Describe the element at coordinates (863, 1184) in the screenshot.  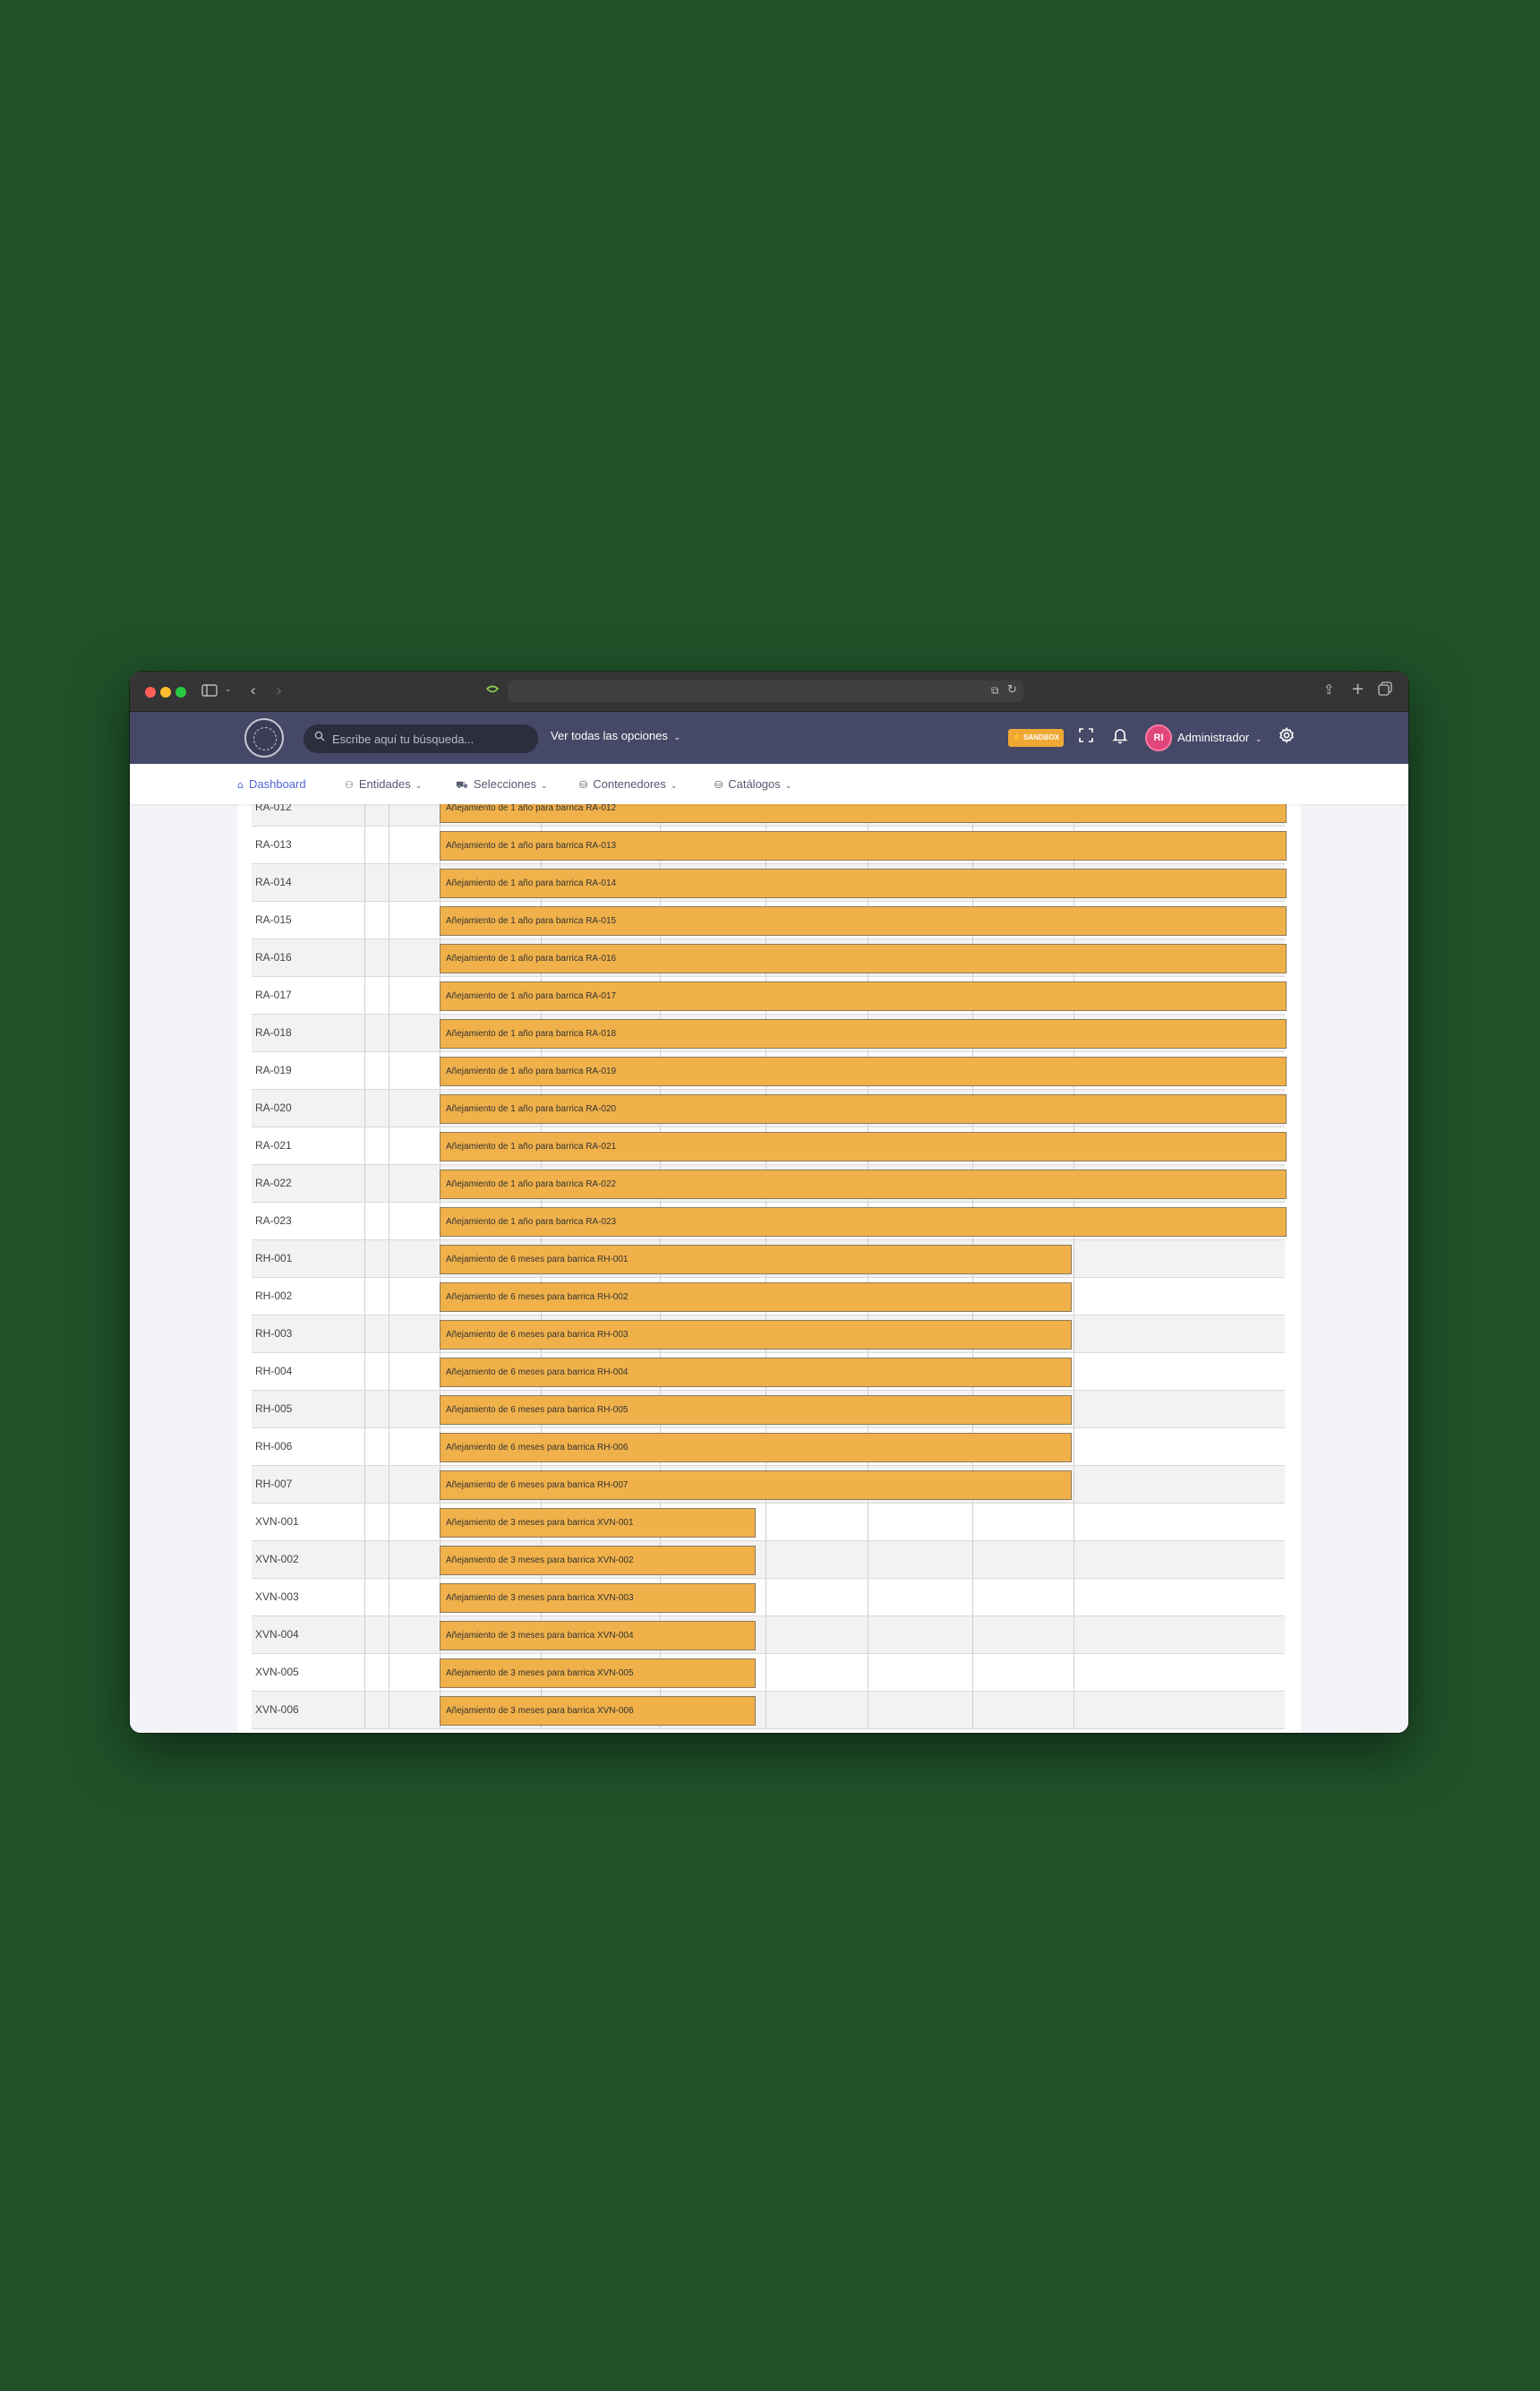
I see `task-bar: Añejamiento de 1 año para barrica RA-022` at that location.